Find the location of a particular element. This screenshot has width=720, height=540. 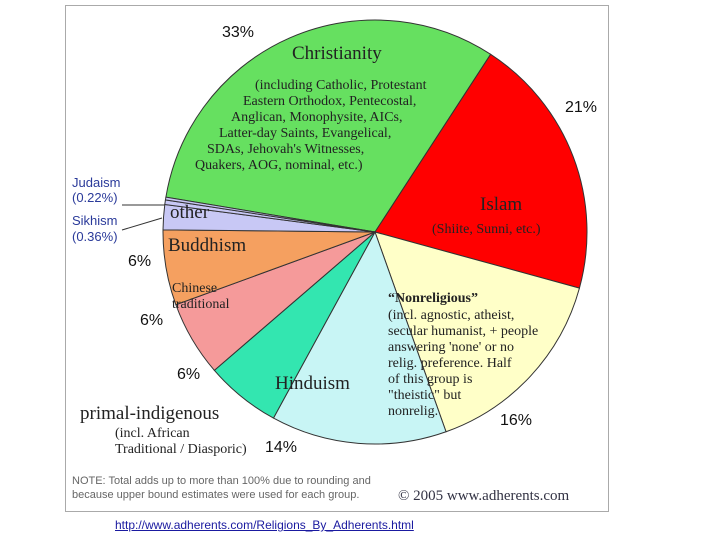

description-line: (including Catholic, Protestant is located at coordinates (341, 85).